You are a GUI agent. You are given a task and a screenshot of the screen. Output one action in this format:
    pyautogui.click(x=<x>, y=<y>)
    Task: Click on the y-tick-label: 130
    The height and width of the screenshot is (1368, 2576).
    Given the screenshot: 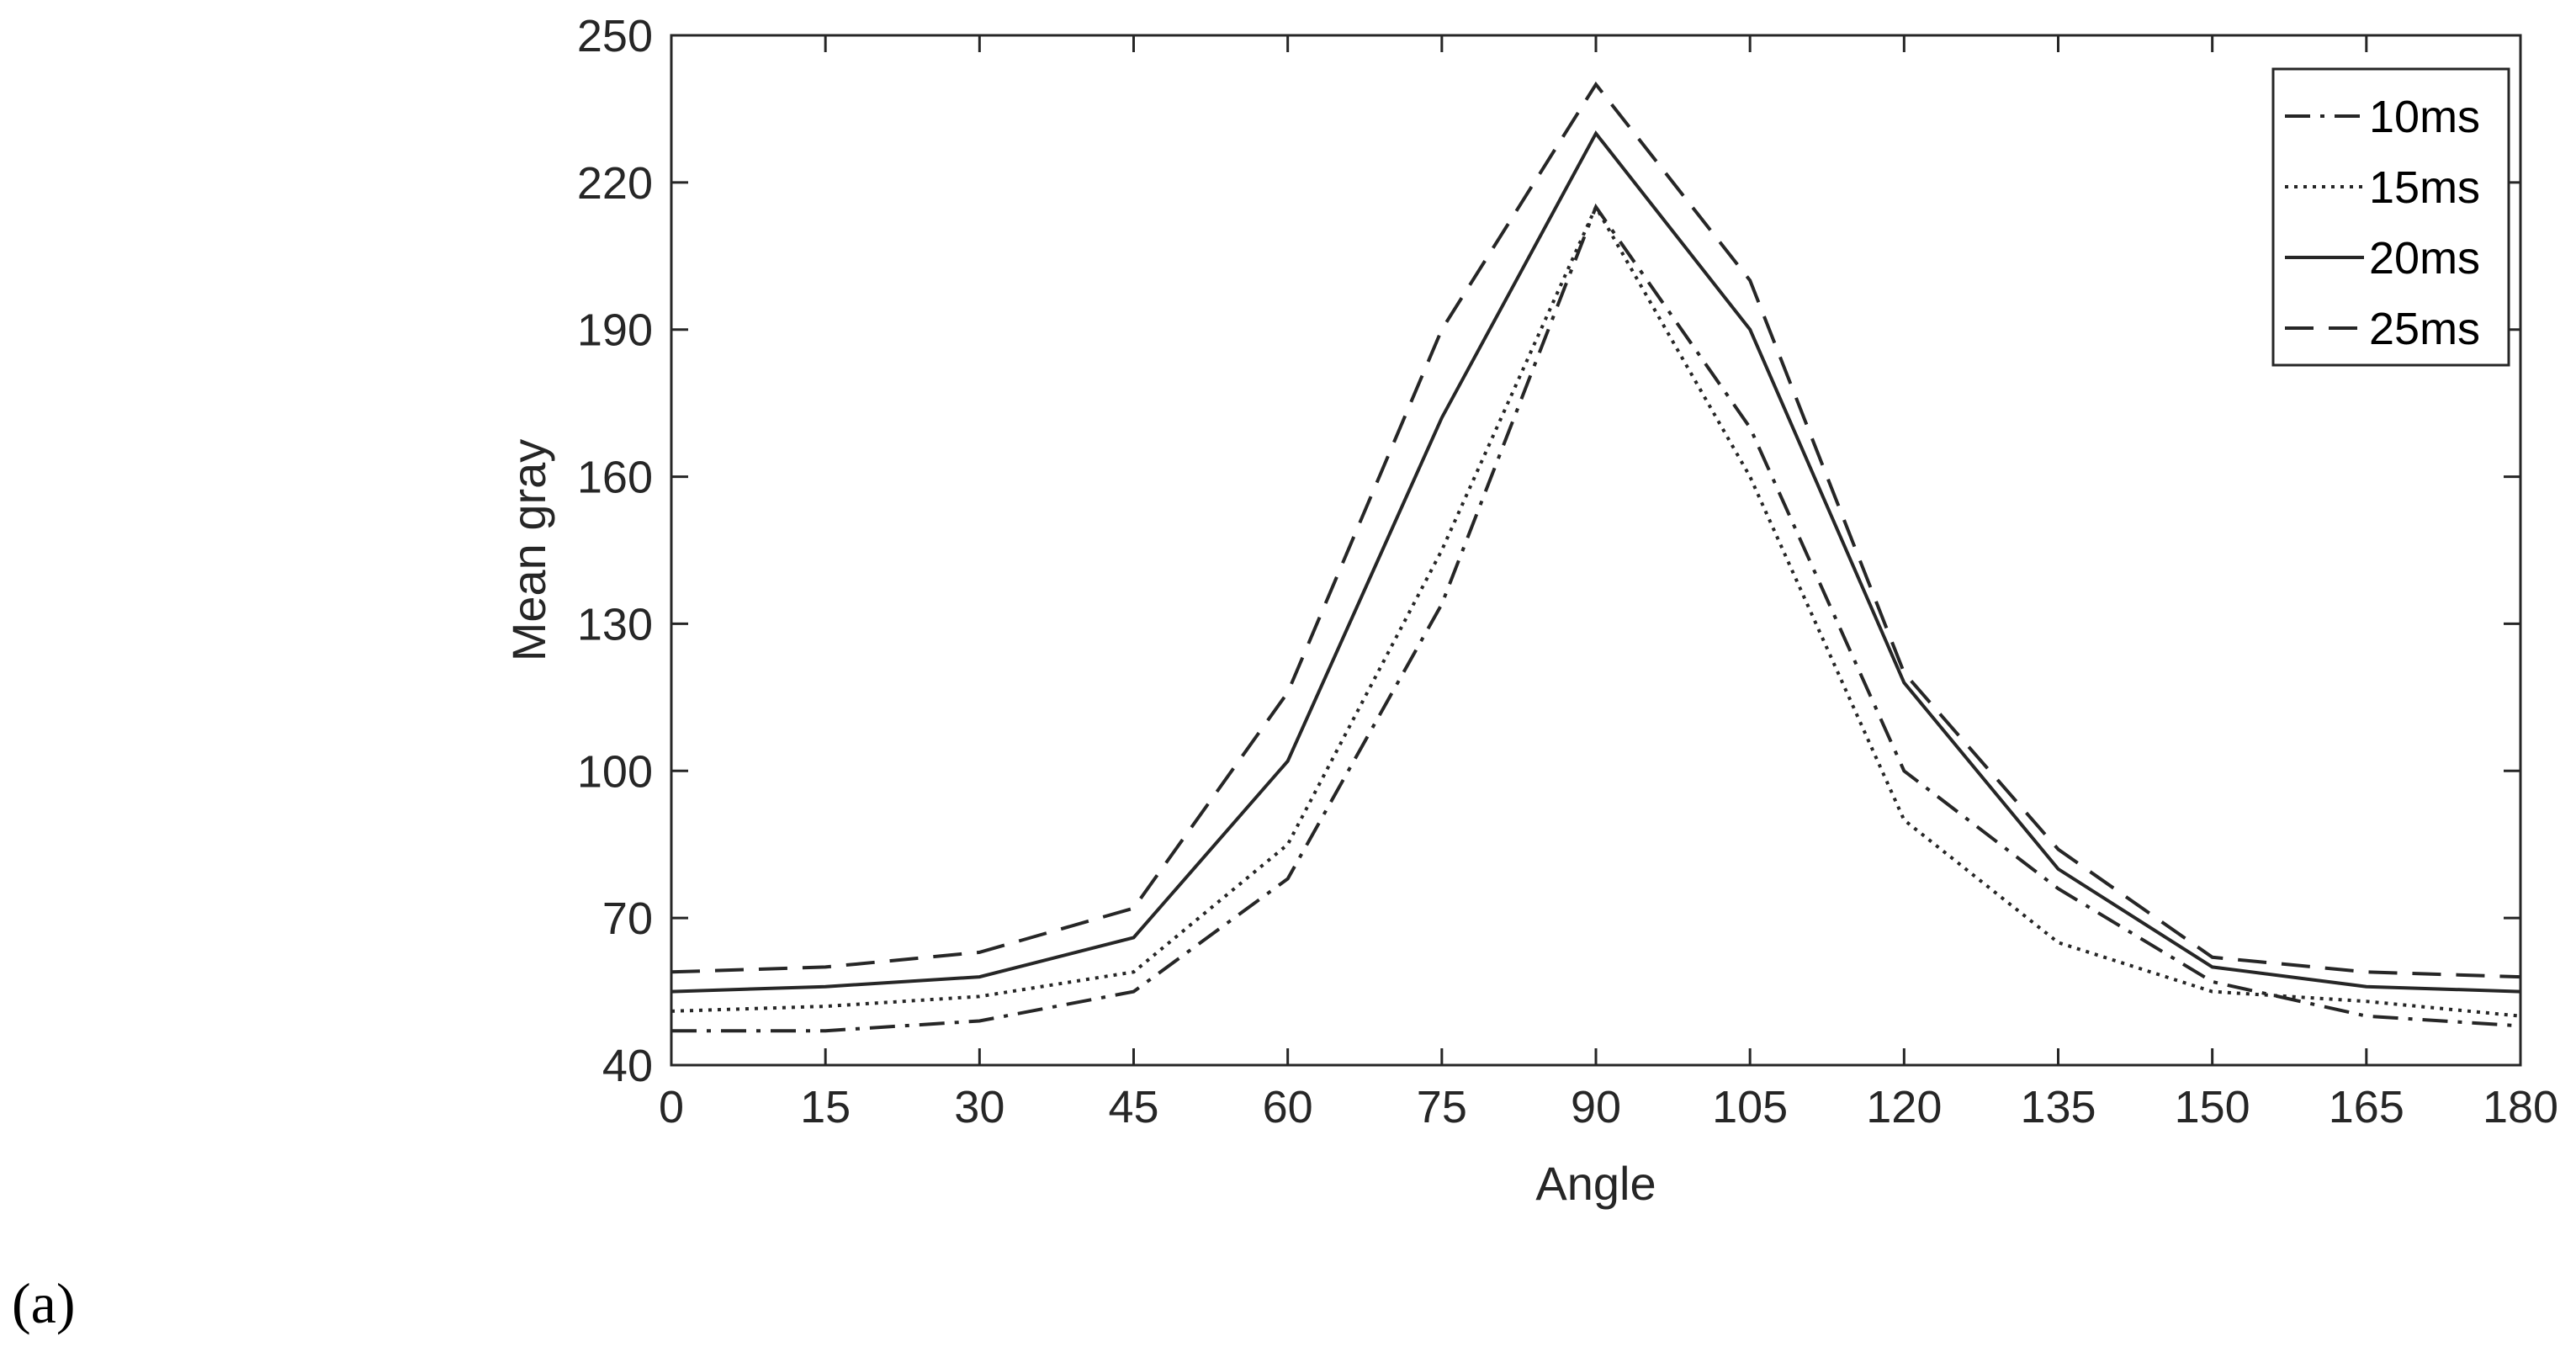 What is the action you would take?
    pyautogui.click(x=615, y=625)
    